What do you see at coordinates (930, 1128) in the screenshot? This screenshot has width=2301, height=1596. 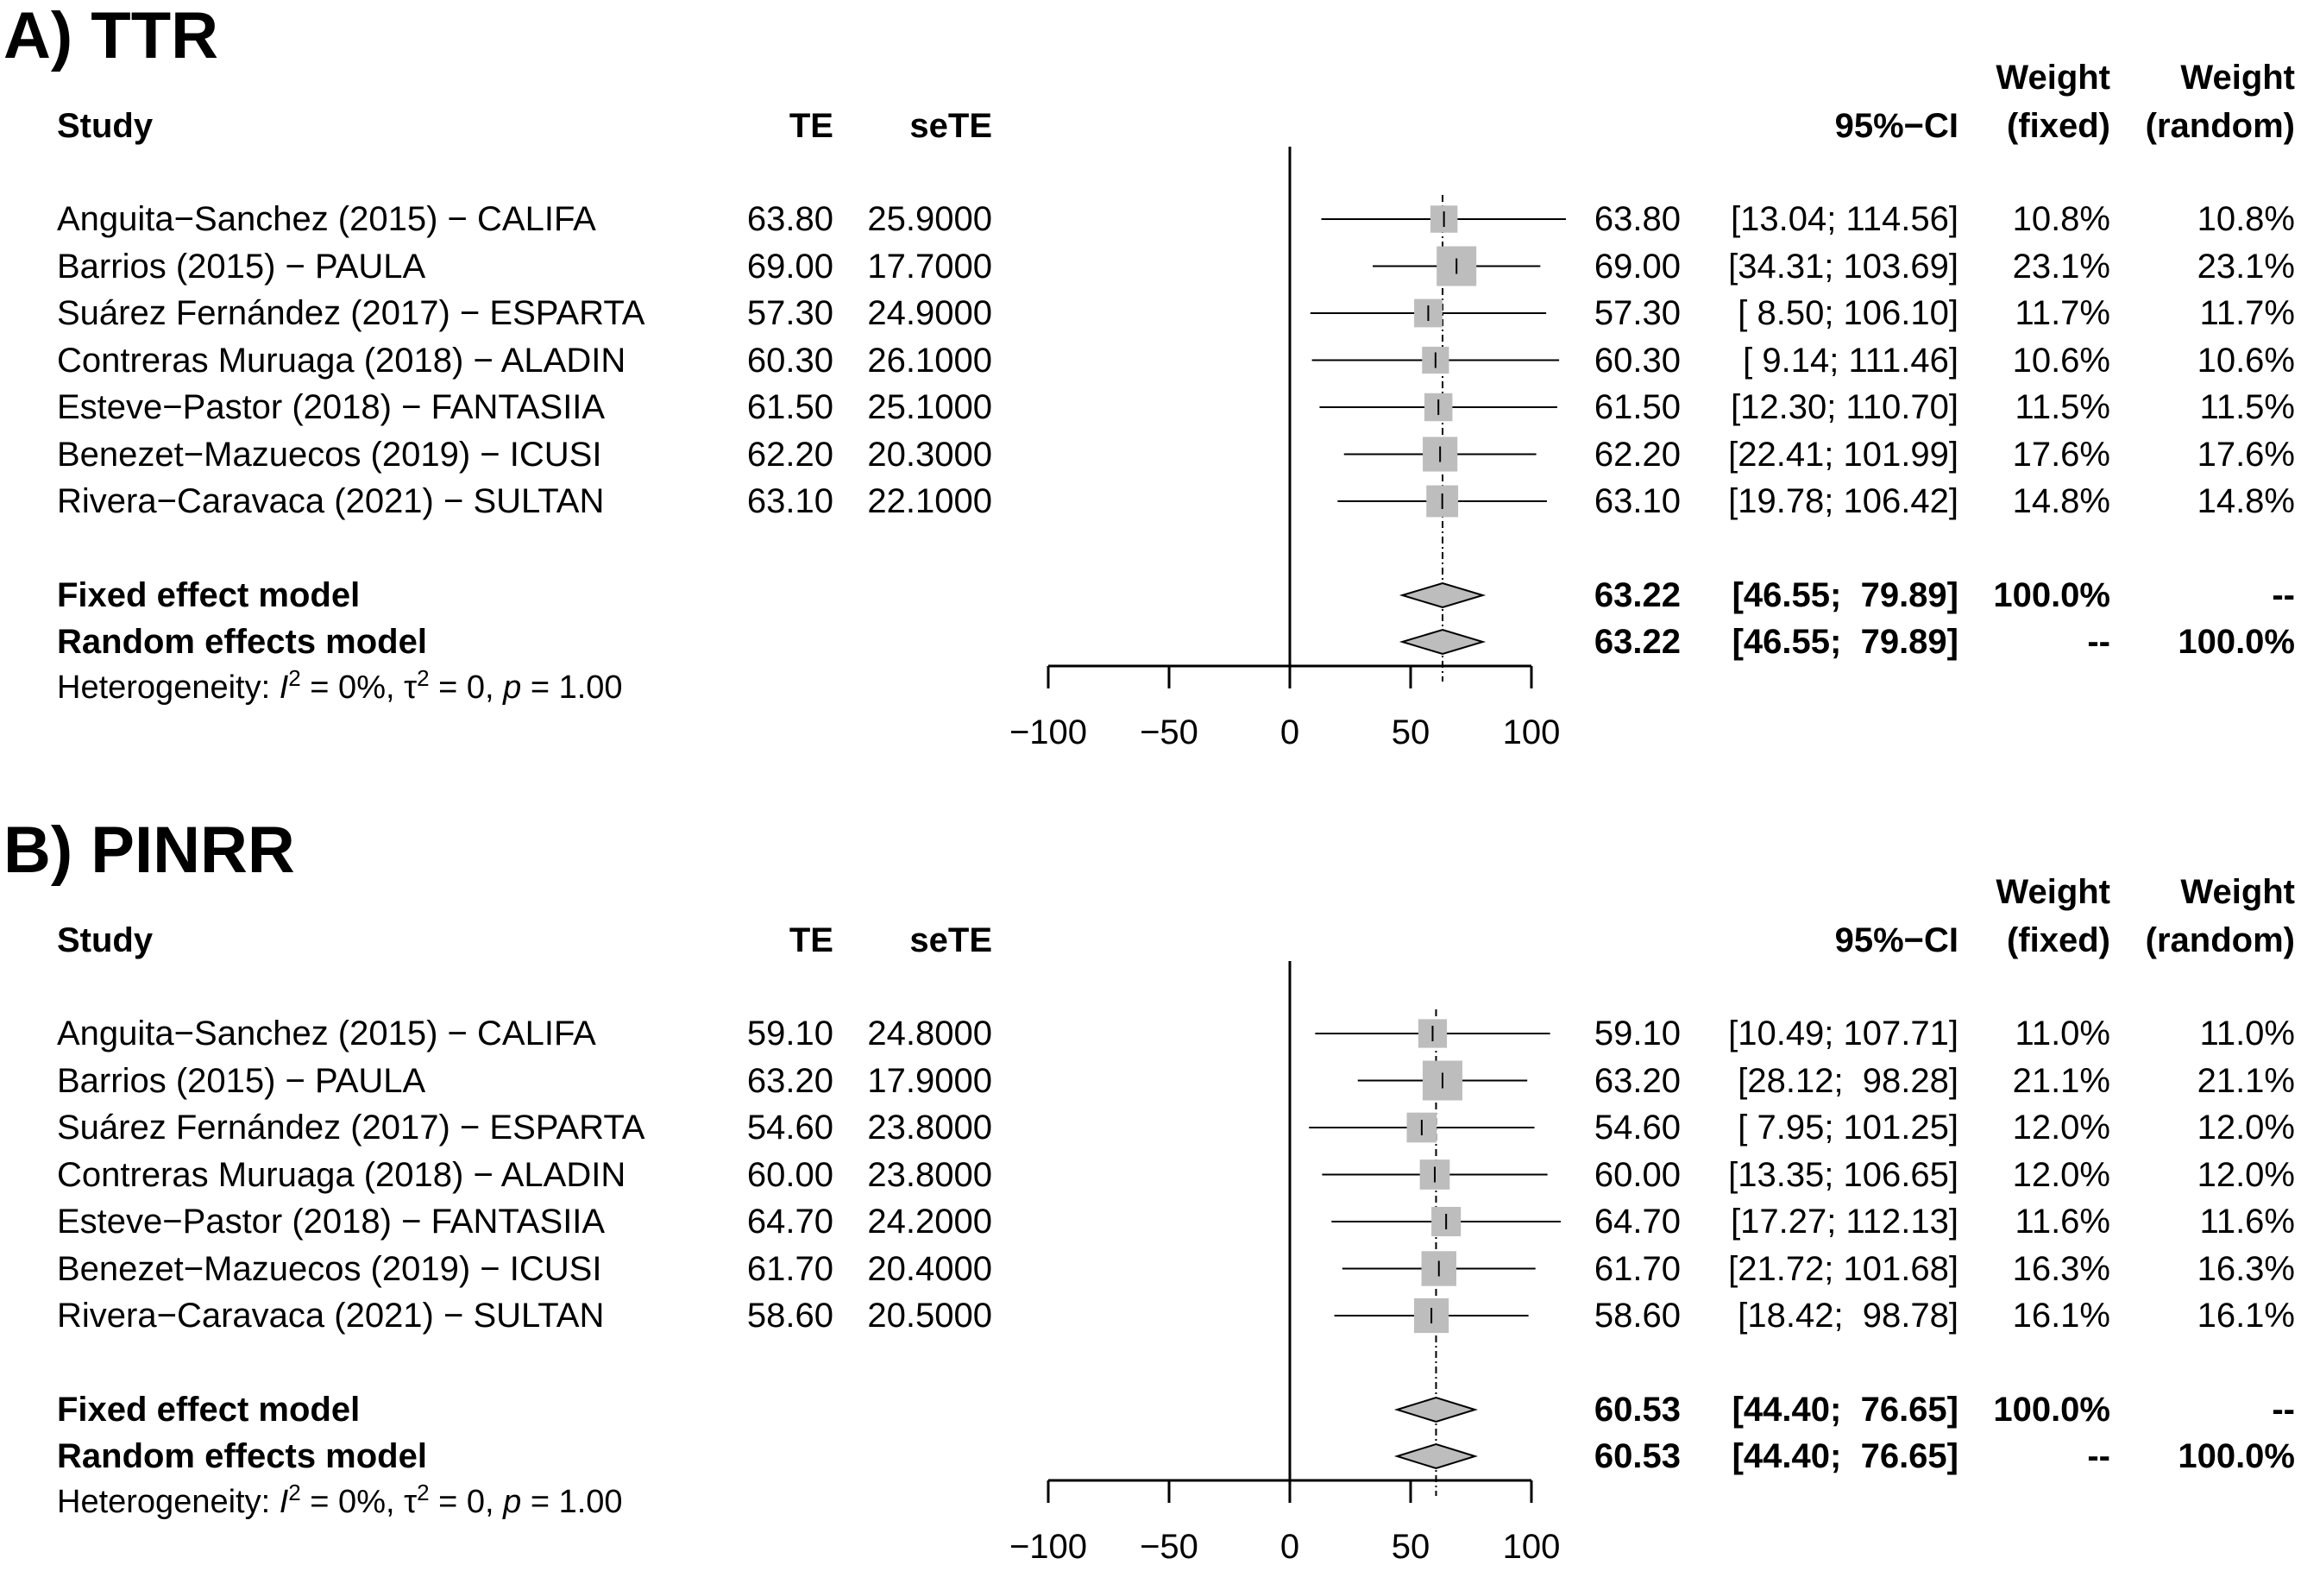 I see `study-sete: 23.8000` at bounding box center [930, 1128].